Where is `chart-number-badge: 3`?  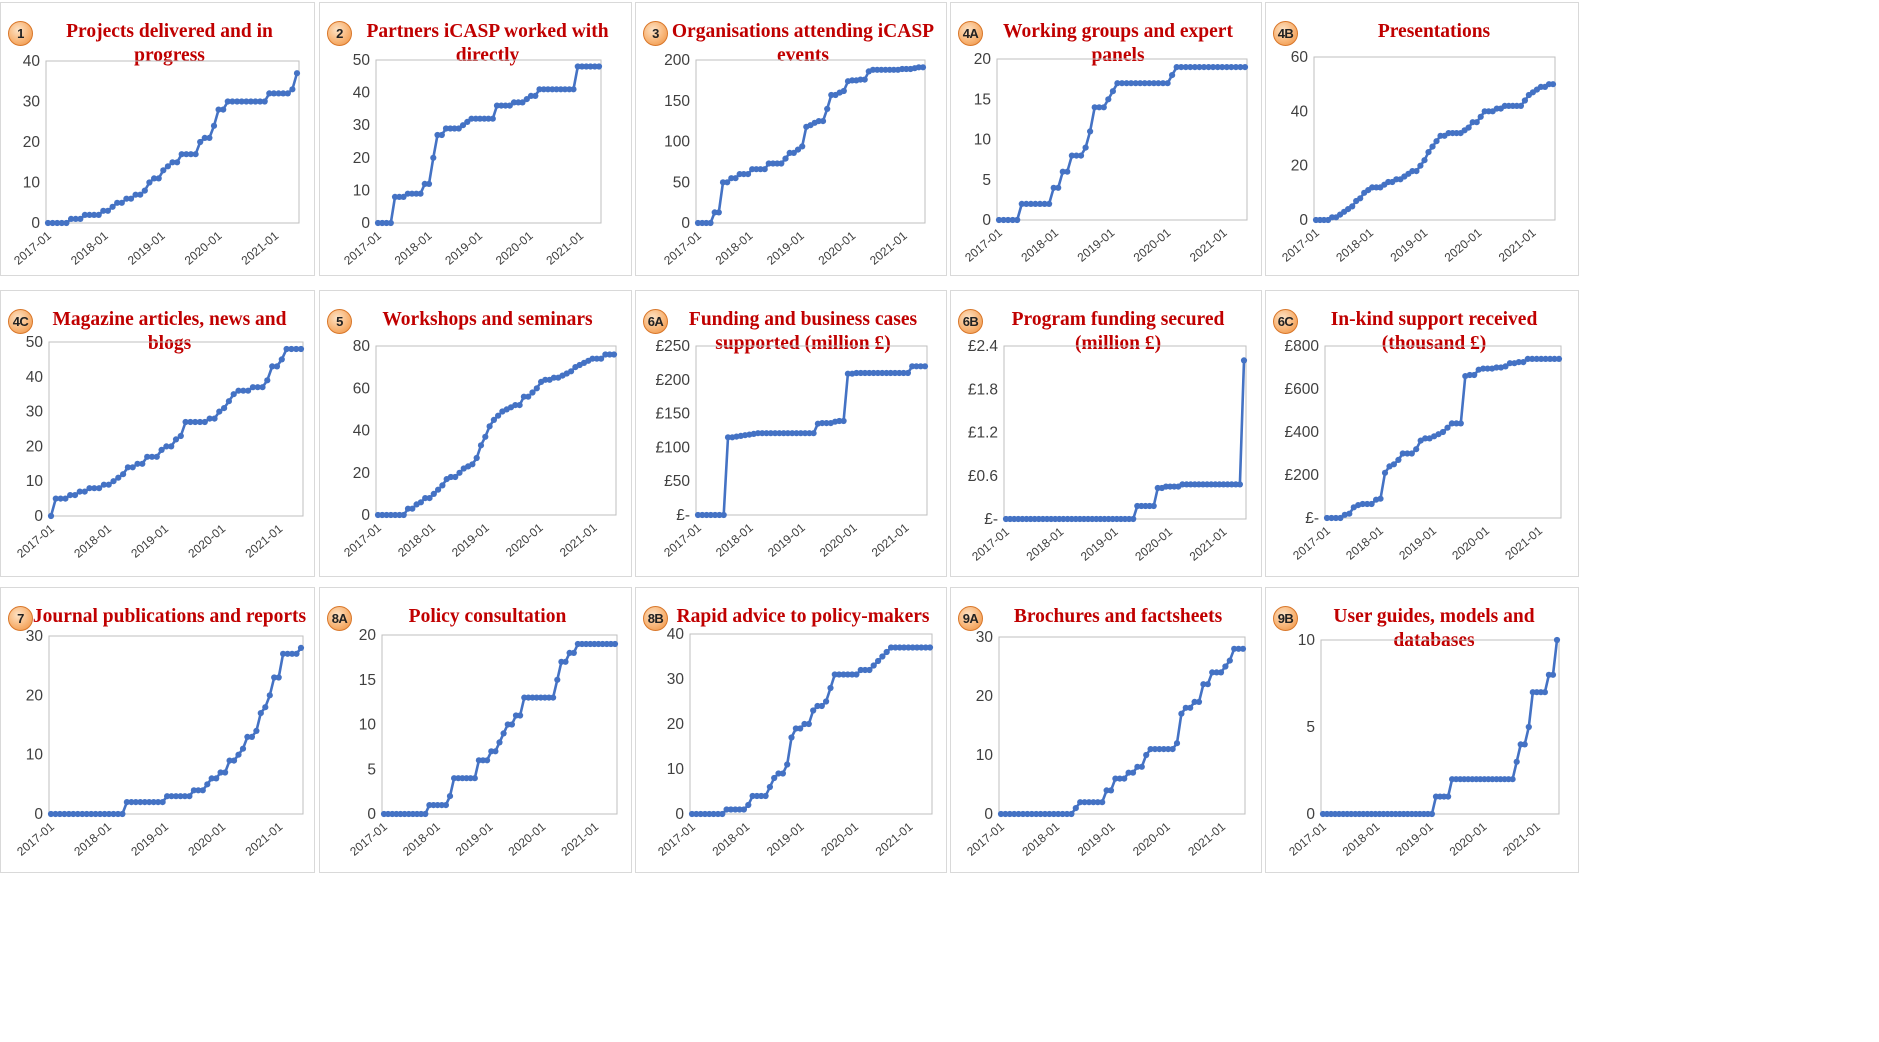
chart-number-badge: 3 is located at coordinates (655, 33).